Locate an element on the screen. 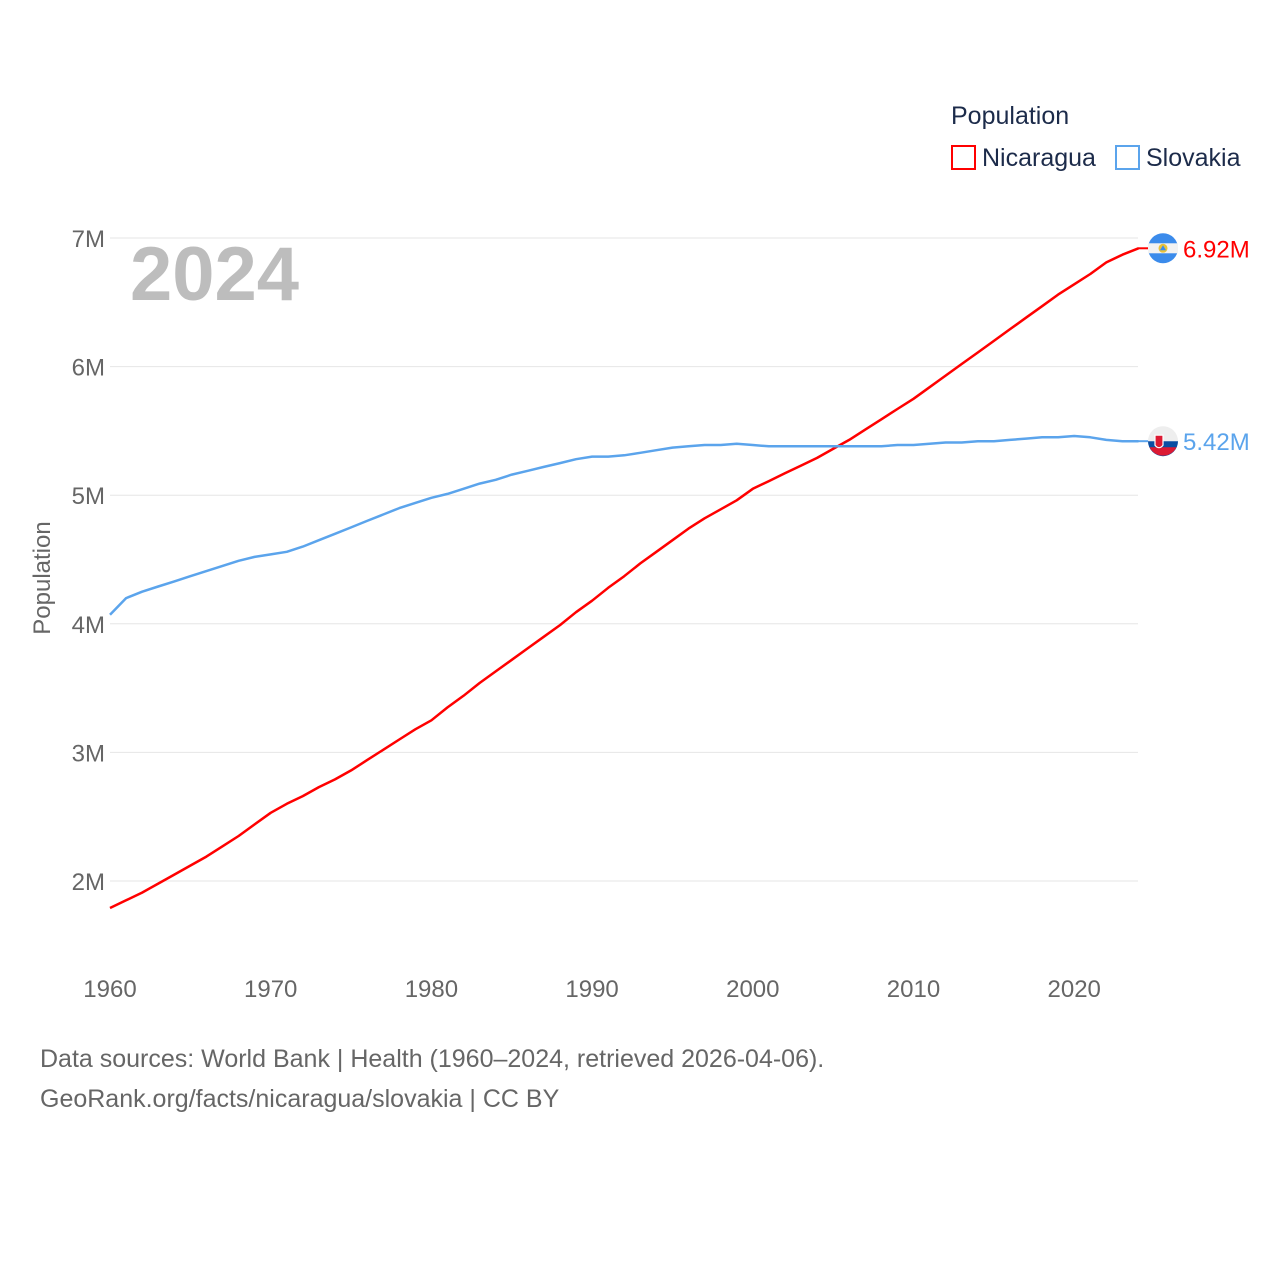 Image resolution: width=1280 pixels, height=1280 pixels. x-tick-label: 2020 is located at coordinates (1074, 989).